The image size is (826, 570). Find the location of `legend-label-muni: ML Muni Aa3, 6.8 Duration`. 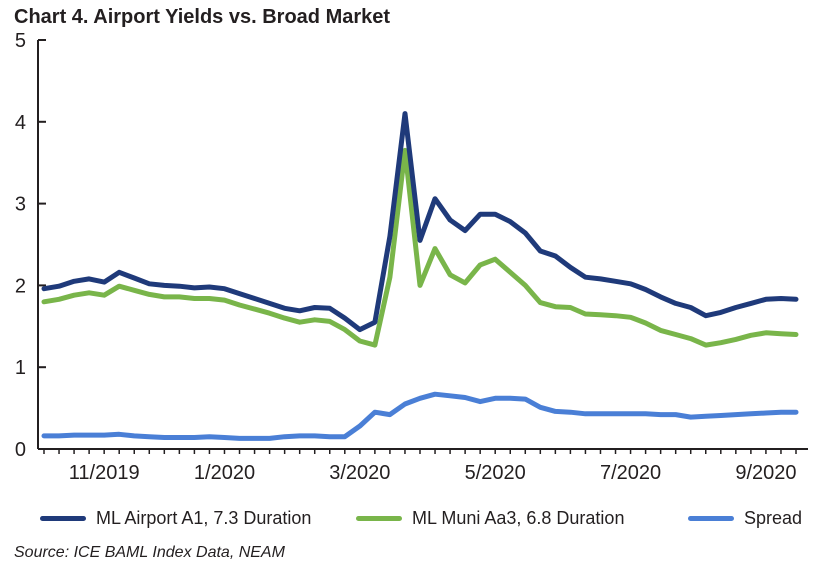

legend-label-muni: ML Muni Aa3, 6.8 Duration is located at coordinates (518, 518).